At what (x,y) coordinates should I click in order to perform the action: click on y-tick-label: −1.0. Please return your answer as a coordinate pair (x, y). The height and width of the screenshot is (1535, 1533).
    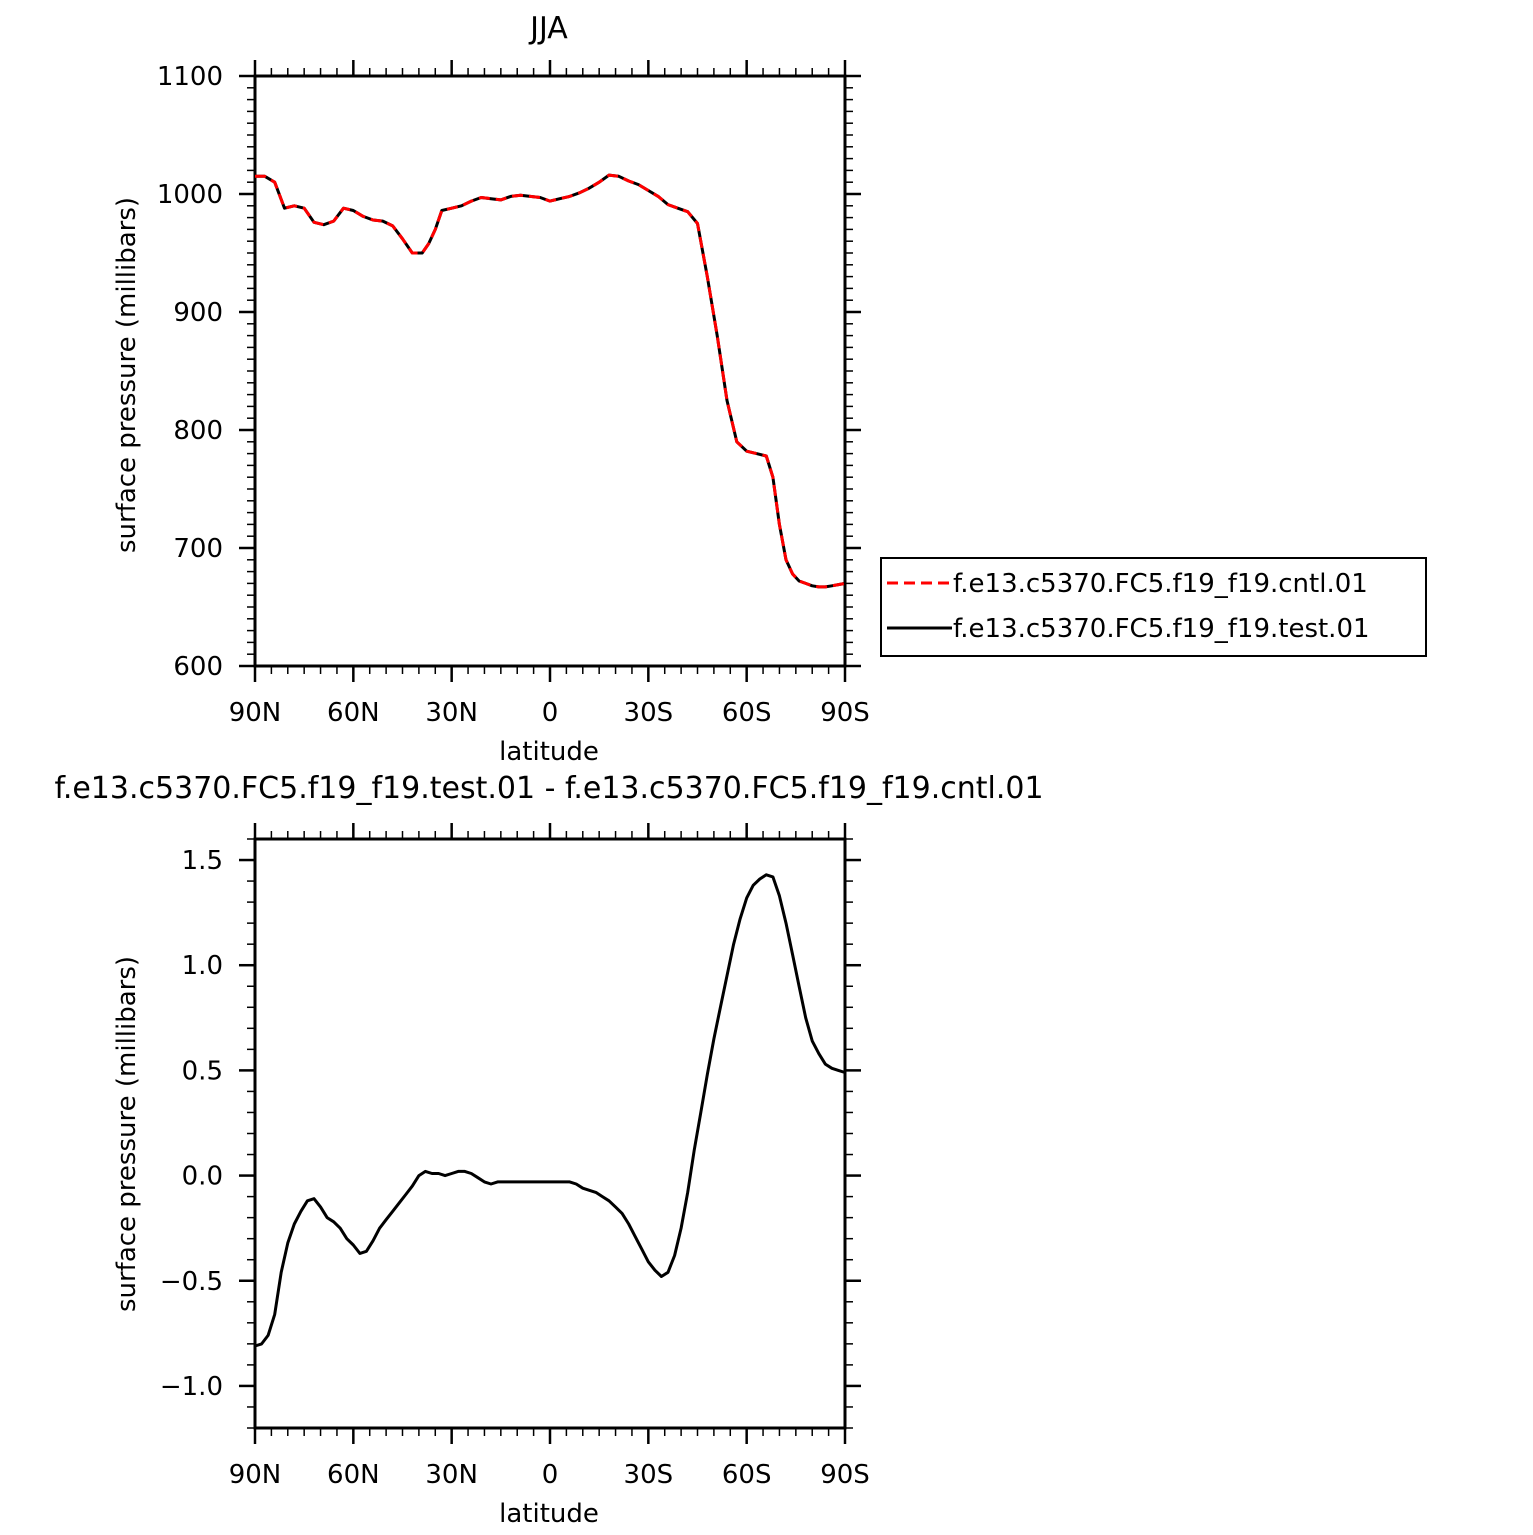
    Looking at the image, I should click on (191, 1387).